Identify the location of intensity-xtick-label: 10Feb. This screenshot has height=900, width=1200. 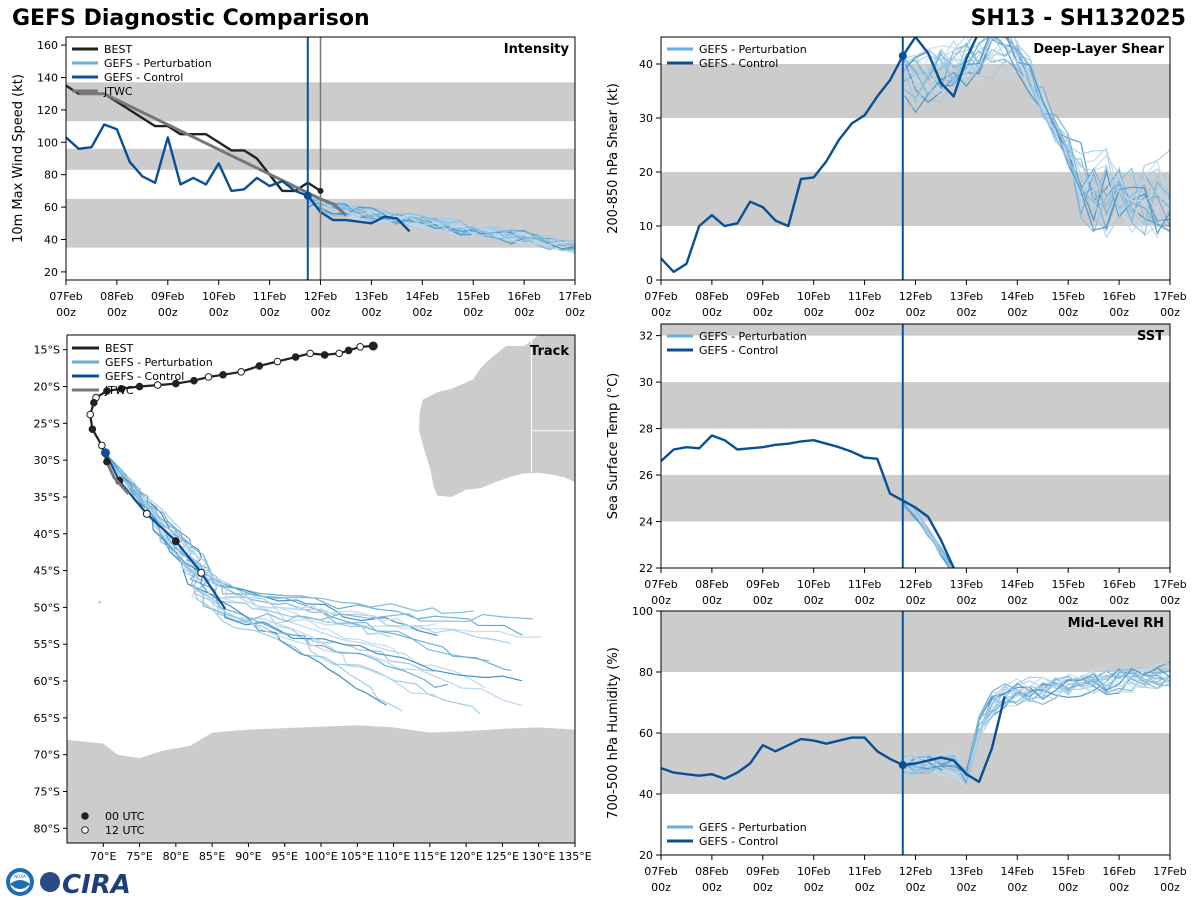
(218, 296).